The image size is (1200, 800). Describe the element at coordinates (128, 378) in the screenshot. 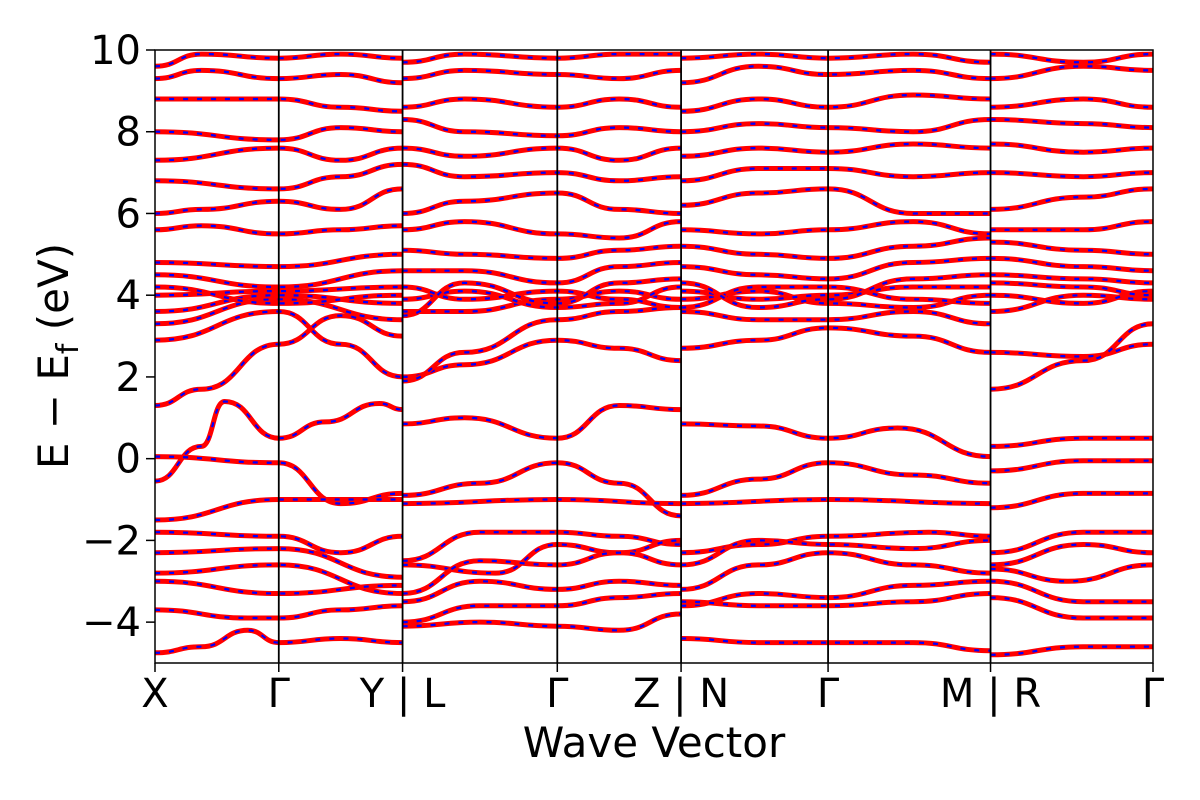

I see `y-tick-label: 2` at that location.